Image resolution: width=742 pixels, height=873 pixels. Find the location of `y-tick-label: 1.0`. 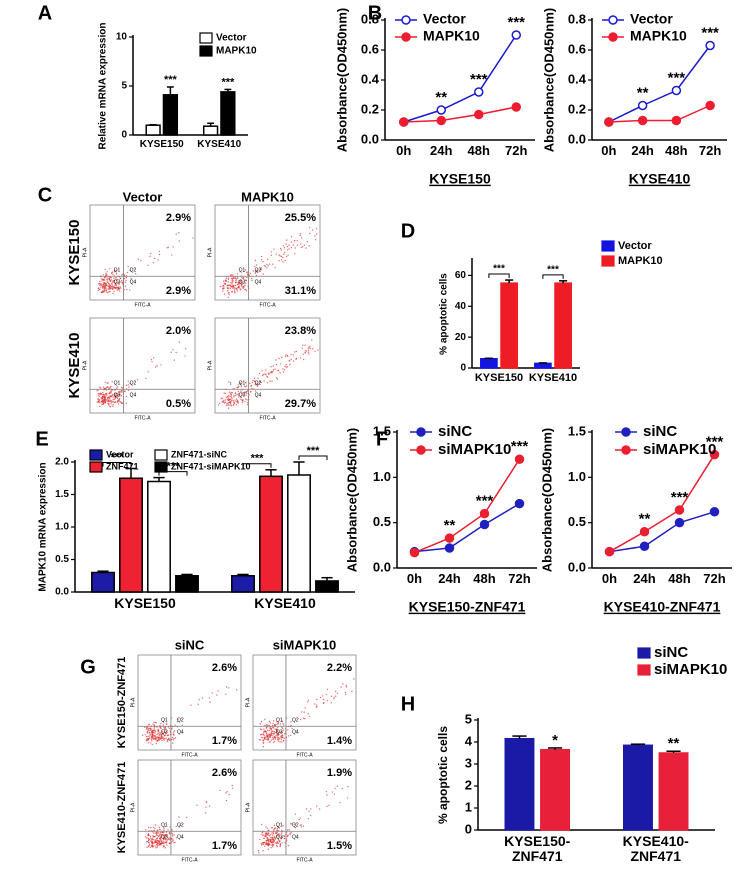

y-tick-label: 1.0 is located at coordinates (577, 476).